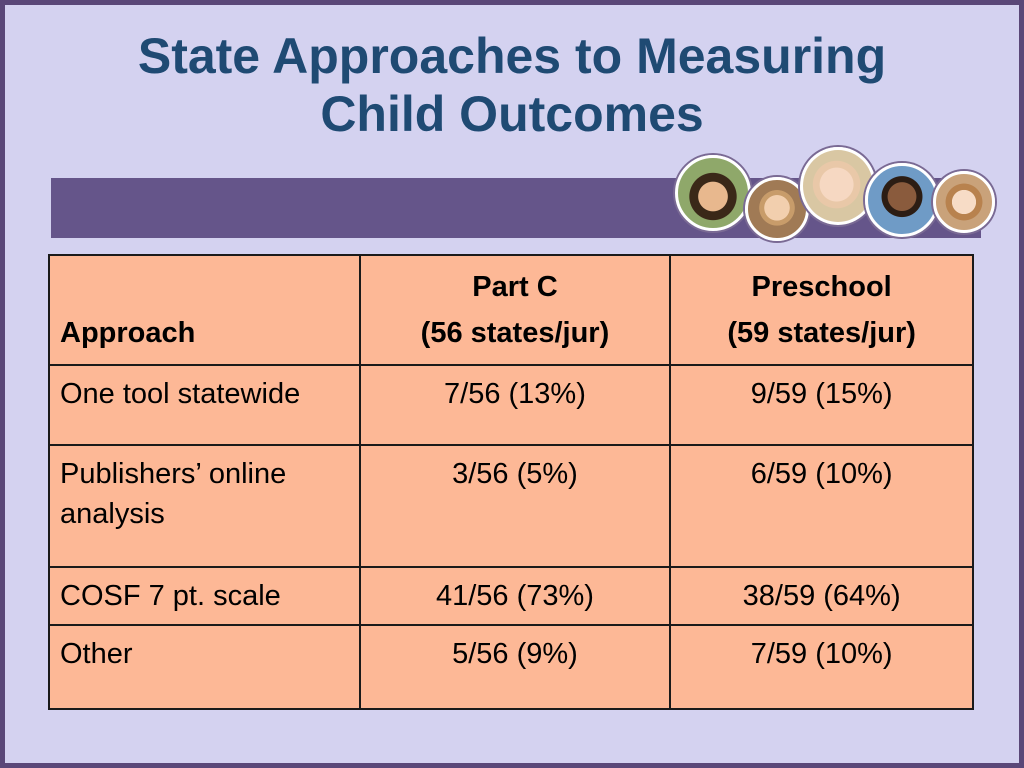 Image resolution: width=1024 pixels, height=768 pixels. Describe the element at coordinates (821, 667) in the screenshot. I see `cell-preschool: 7/59 (10%)` at that location.